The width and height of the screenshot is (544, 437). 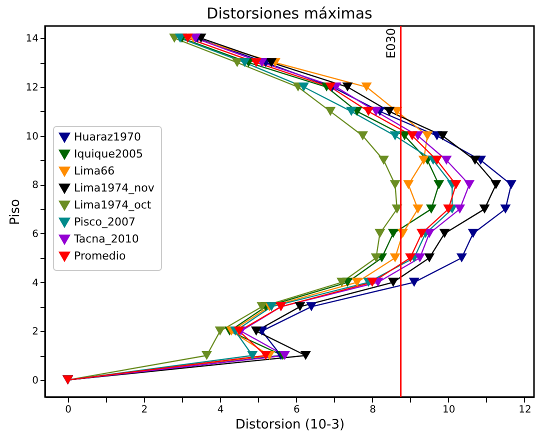 What do you see at coordinates (289, 13) in the screenshot?
I see `chart-title: Distorsiones máximas` at bounding box center [289, 13].